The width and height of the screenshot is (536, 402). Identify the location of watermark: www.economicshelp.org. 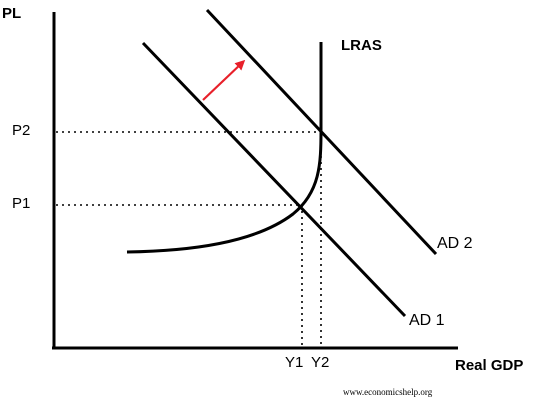
(388, 392).